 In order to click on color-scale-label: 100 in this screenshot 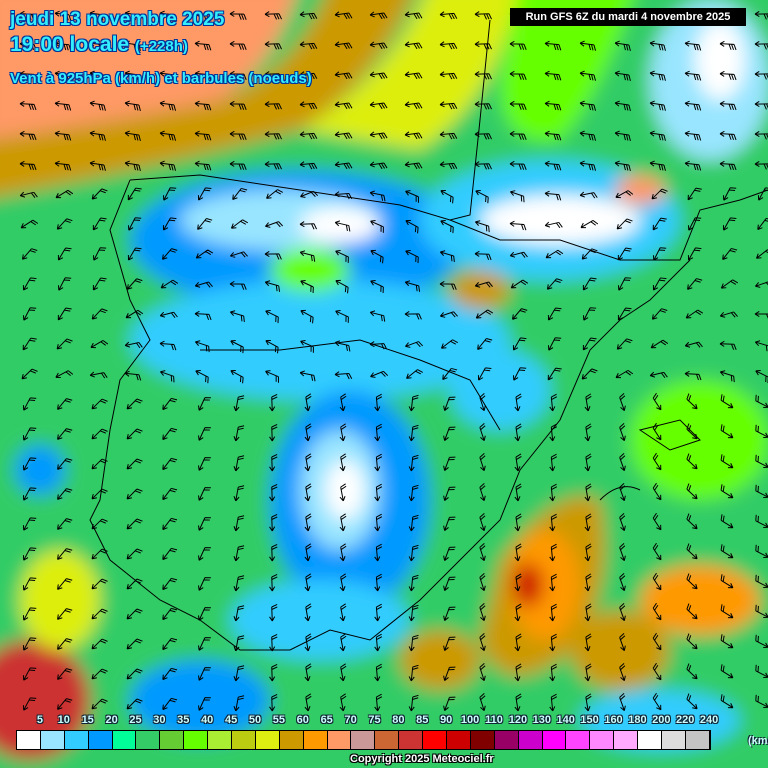, I will do `click(470, 720)`.